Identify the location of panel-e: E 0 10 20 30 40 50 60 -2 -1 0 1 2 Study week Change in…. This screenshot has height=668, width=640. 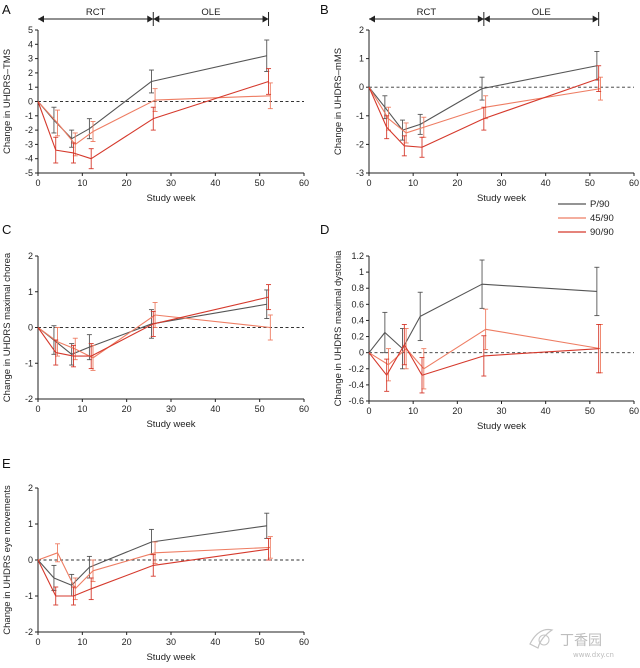
(155, 559).